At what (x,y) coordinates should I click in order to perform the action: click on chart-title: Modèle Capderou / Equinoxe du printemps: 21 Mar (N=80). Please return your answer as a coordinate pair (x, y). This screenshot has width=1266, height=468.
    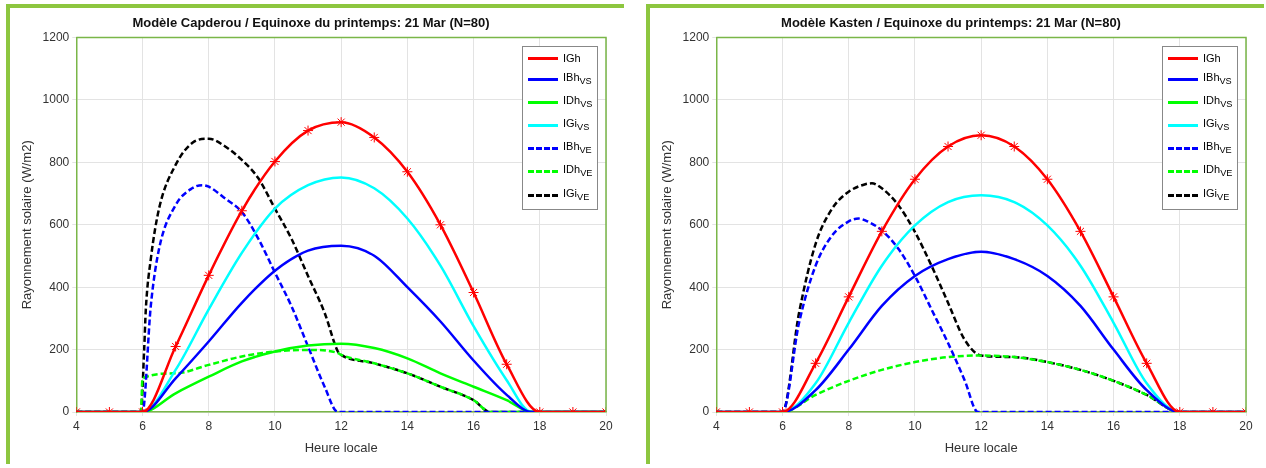
    Looking at the image, I should click on (311, 23).